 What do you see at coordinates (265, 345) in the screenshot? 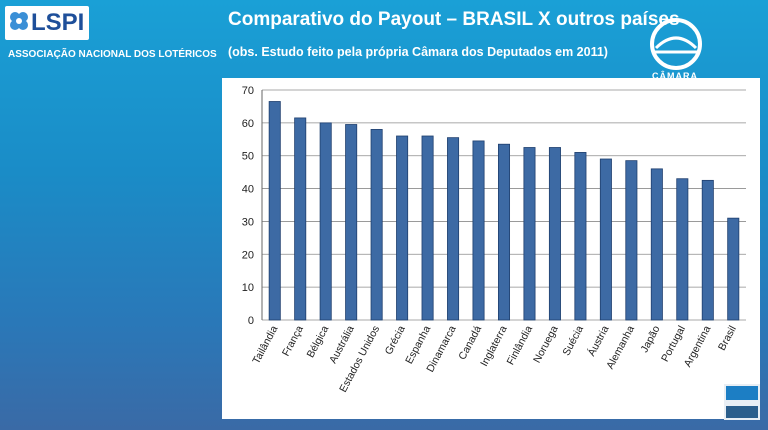
I see `x-tick-label: Tailândia` at bounding box center [265, 345].